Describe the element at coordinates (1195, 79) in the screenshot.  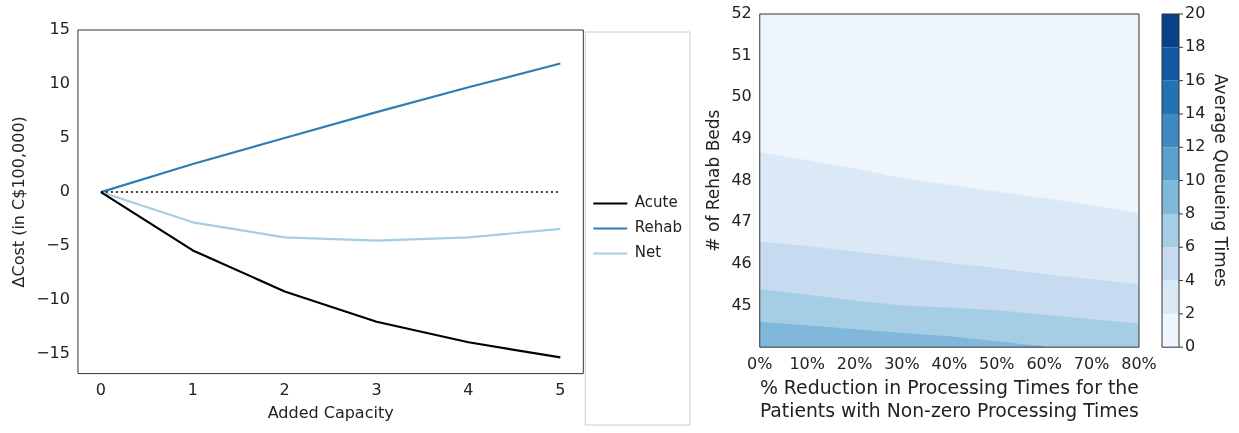
I see `color-bar-label: 16` at that location.